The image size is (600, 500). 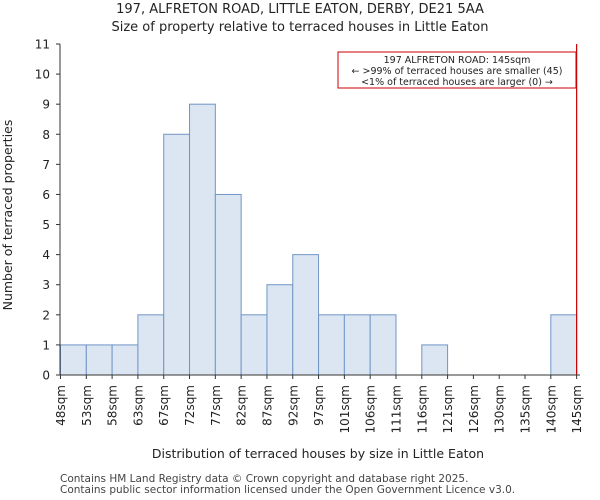 What do you see at coordinates (500, 409) in the screenshot?
I see `x-tick-label: 130sqm` at bounding box center [500, 409].